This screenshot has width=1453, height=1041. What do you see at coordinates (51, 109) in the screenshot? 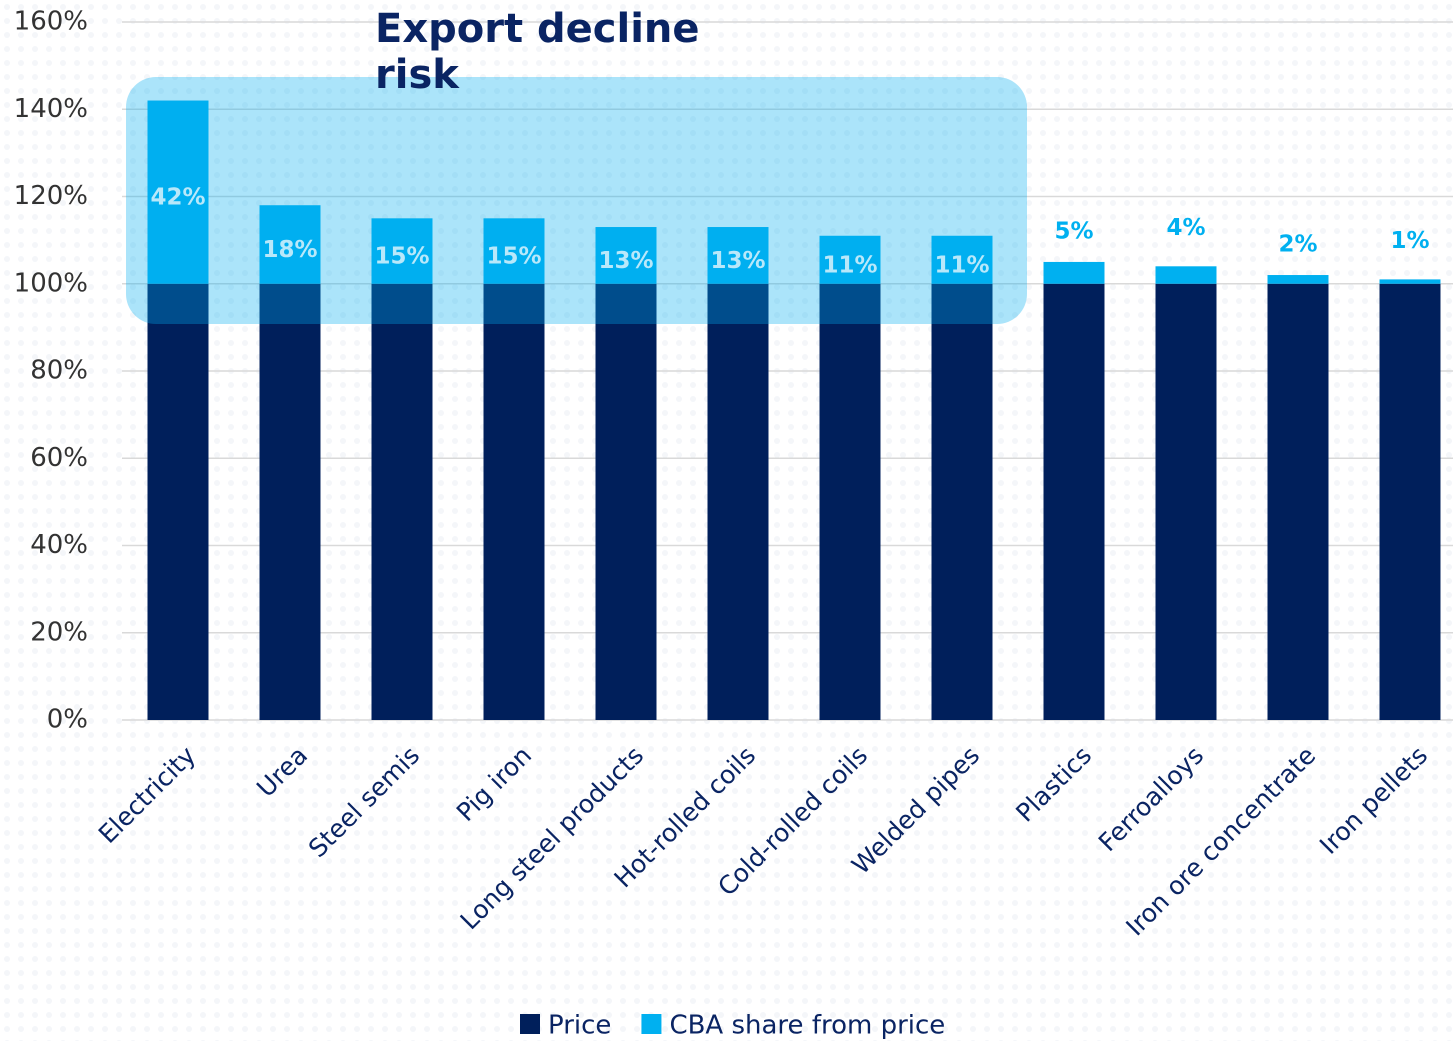
I see `y-tick-label: 140%` at bounding box center [51, 109].